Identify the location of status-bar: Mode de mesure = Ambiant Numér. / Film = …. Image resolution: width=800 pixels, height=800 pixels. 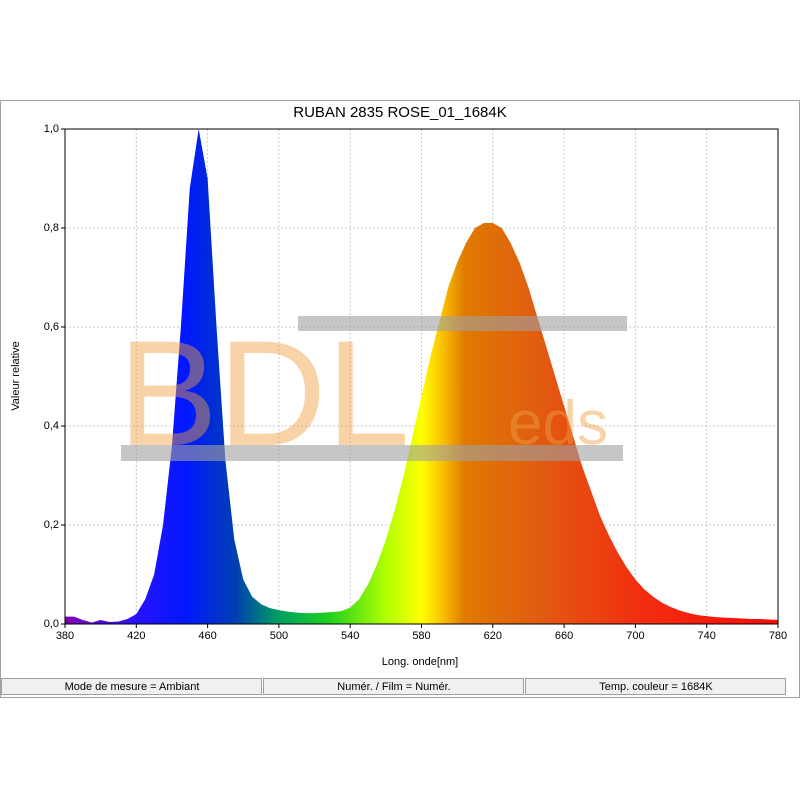
(393, 686).